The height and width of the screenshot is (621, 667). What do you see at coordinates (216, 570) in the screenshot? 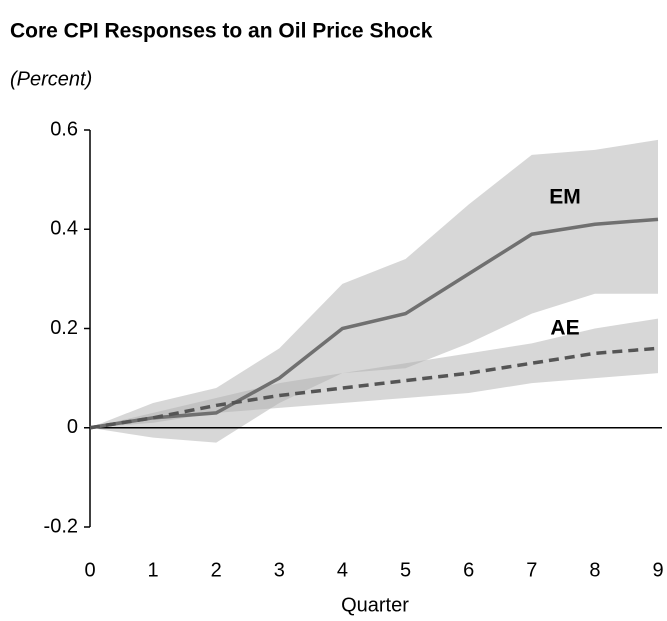
I see `x-tick-label: 2` at bounding box center [216, 570].